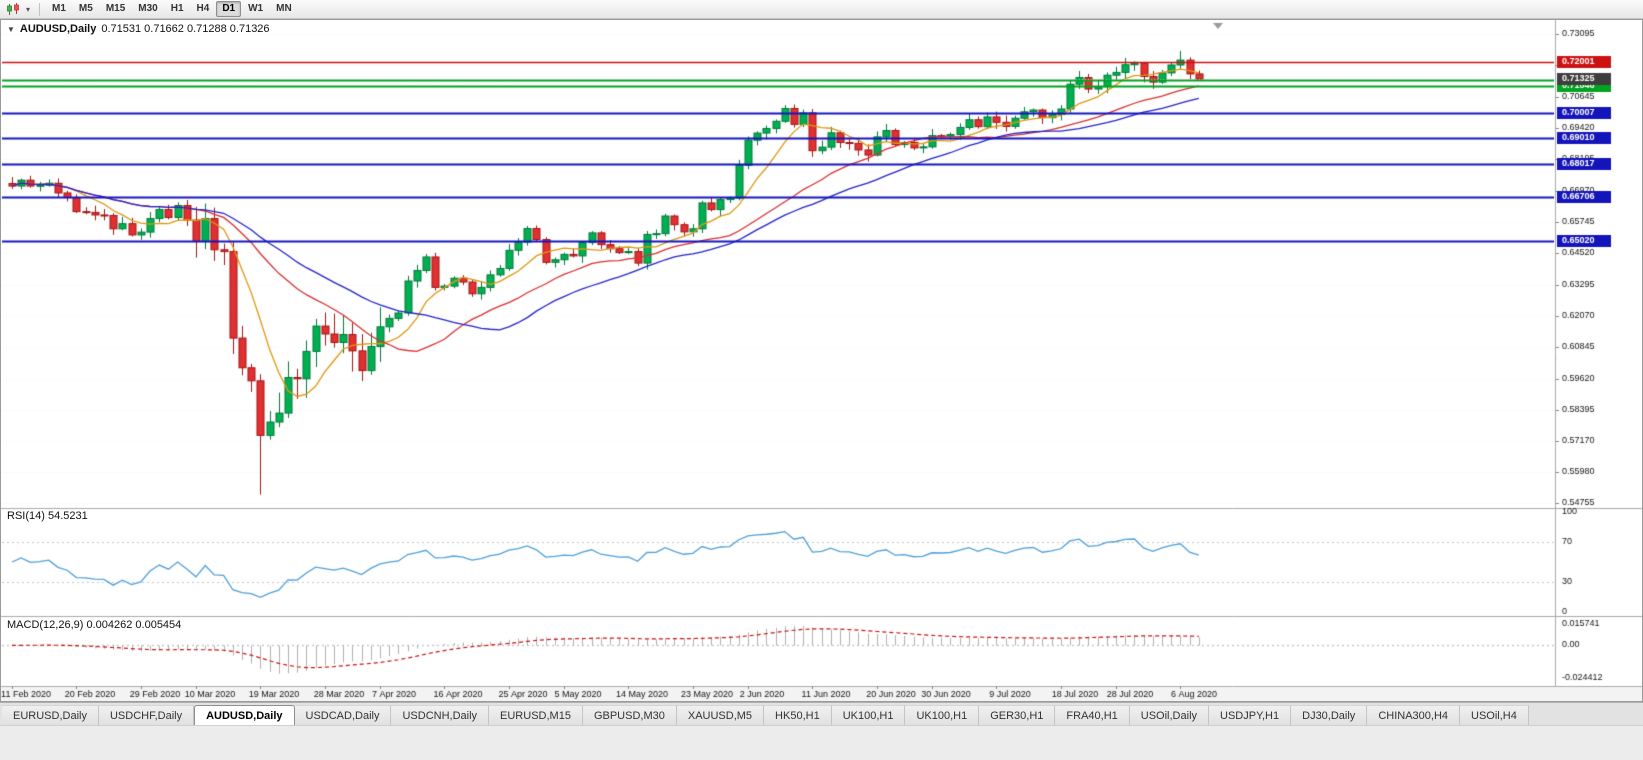  What do you see at coordinates (821, 742) in the screenshot?
I see `status-bar` at bounding box center [821, 742].